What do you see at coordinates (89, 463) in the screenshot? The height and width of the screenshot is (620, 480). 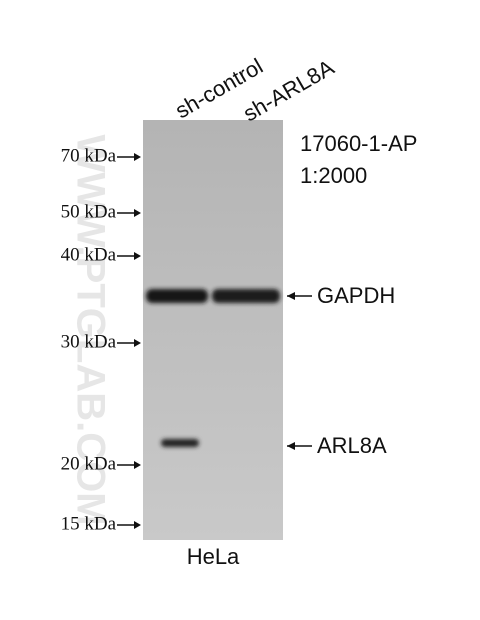 I see `marker-label: 20 kDa` at bounding box center [89, 463].